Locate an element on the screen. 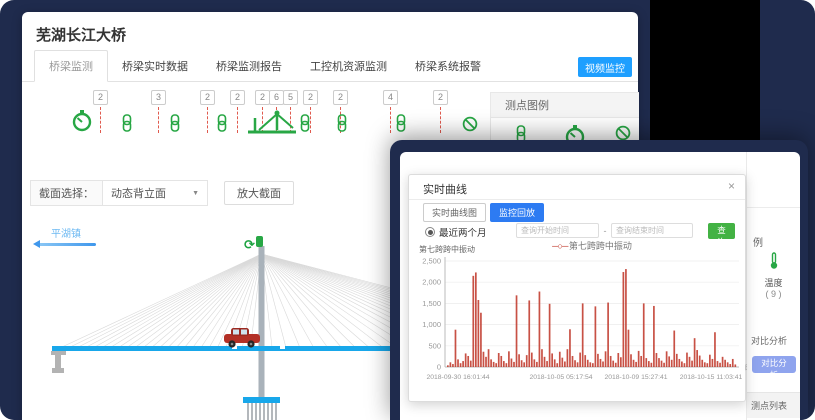 The height and width of the screenshot is (420, 815). disabled-sensor-icon is located at coordinates (470, 126).